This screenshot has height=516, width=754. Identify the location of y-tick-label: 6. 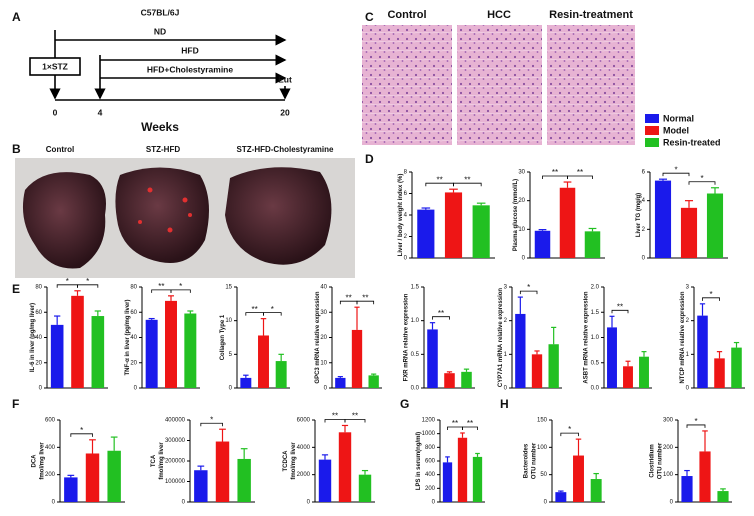
(644, 173).